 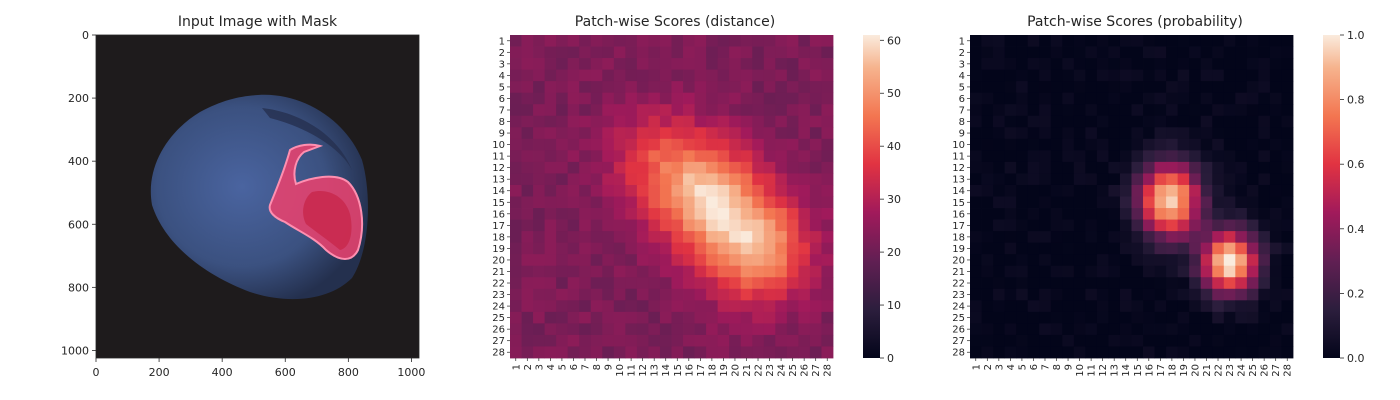 What do you see at coordinates (1356, 229) in the screenshot?
I see `colorbar-tick-label: 0.4` at bounding box center [1356, 229].